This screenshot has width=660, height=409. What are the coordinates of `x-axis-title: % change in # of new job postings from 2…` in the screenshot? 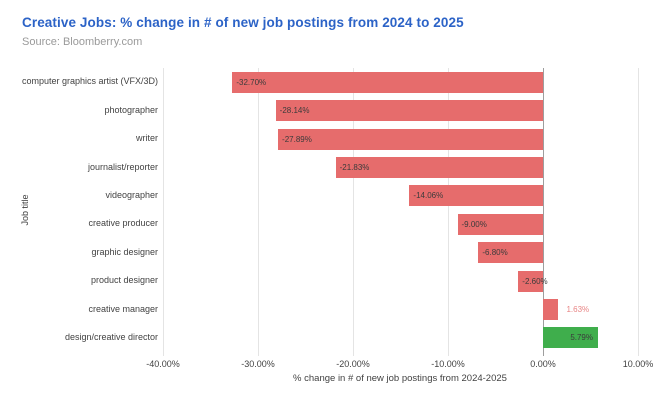 It's located at (400, 378).